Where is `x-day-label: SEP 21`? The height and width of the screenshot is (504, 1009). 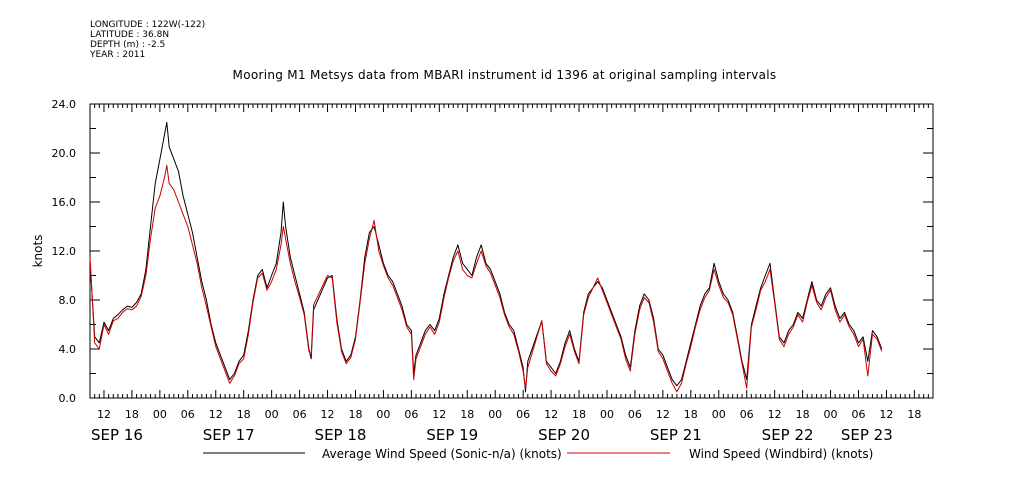
x-day-label: SEP 21 is located at coordinates (676, 435).